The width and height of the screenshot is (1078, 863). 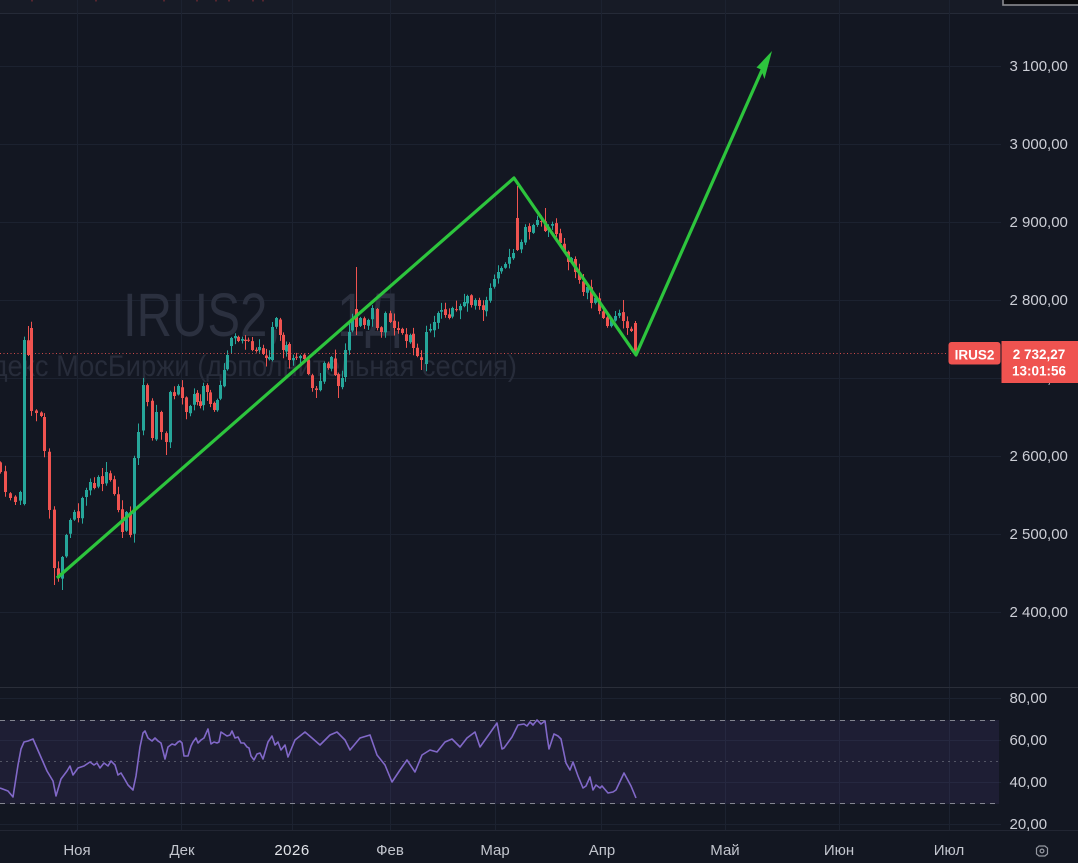 I want to click on svg-text: 2 732,27, so click(x=1039, y=354).